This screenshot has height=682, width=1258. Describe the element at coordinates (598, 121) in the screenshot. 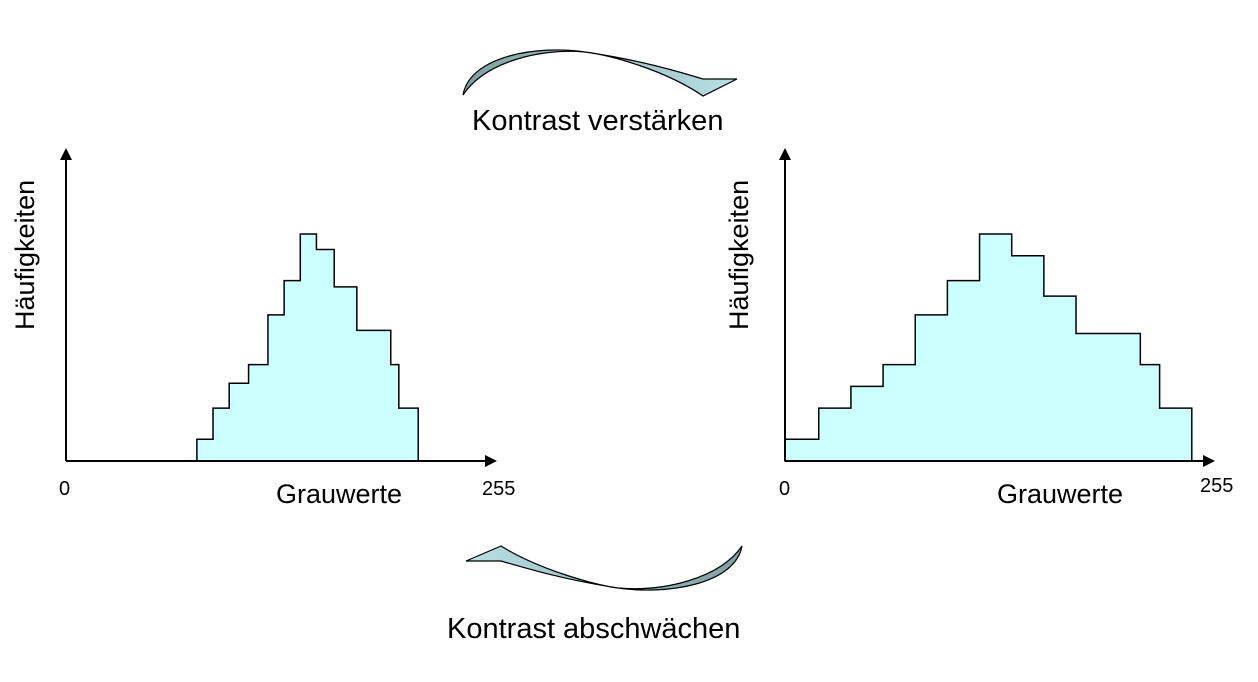

I see `caption-enhance-contrast: Kontrast verstärken` at that location.